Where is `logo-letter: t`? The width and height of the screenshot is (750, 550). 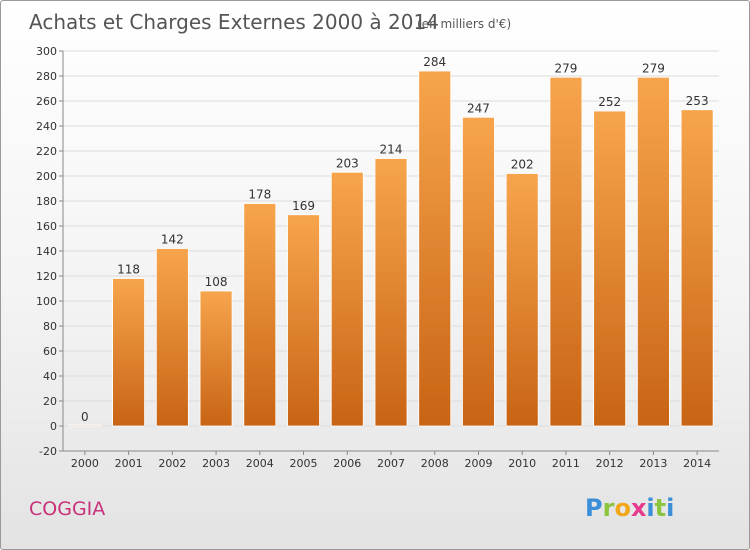
logo-letter: t is located at coordinates (660, 508).